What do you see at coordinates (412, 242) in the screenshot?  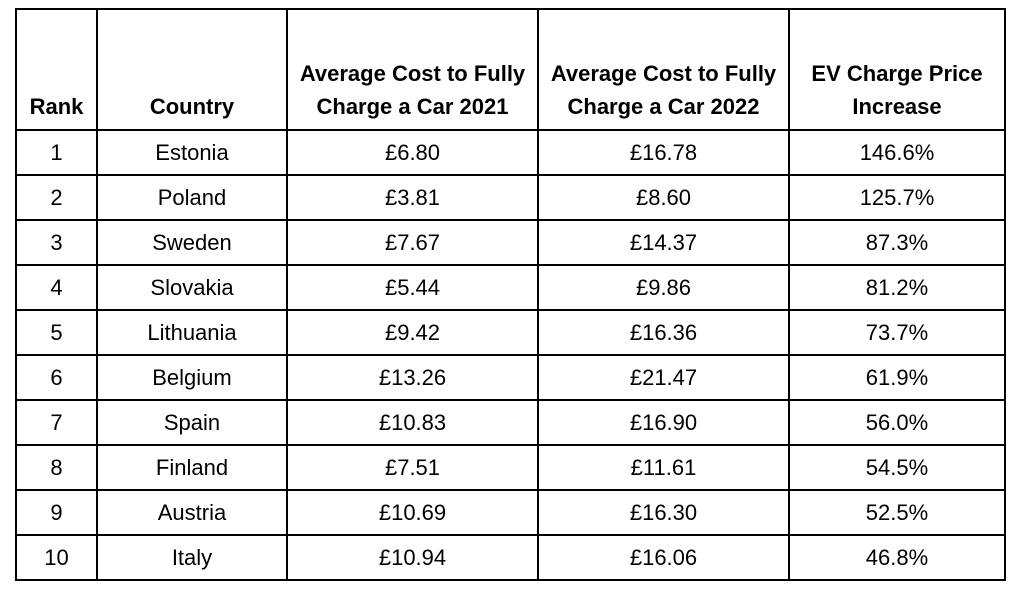 I see `cell-cost-2021: £7.67` at bounding box center [412, 242].